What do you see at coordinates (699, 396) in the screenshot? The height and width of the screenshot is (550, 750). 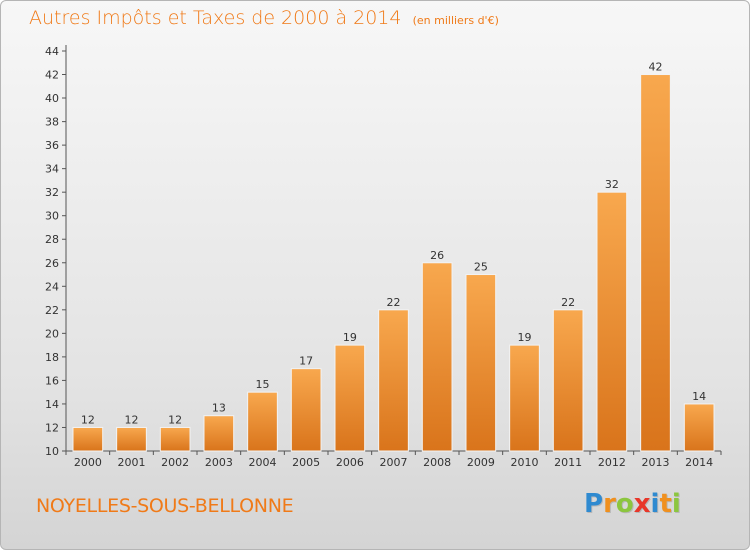 I see `bar-value-label: 14` at bounding box center [699, 396].